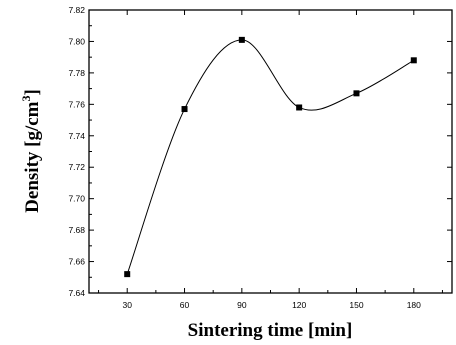  What do you see at coordinates (76, 293) in the screenshot?
I see `y-tick-label: 7.64` at bounding box center [76, 293].